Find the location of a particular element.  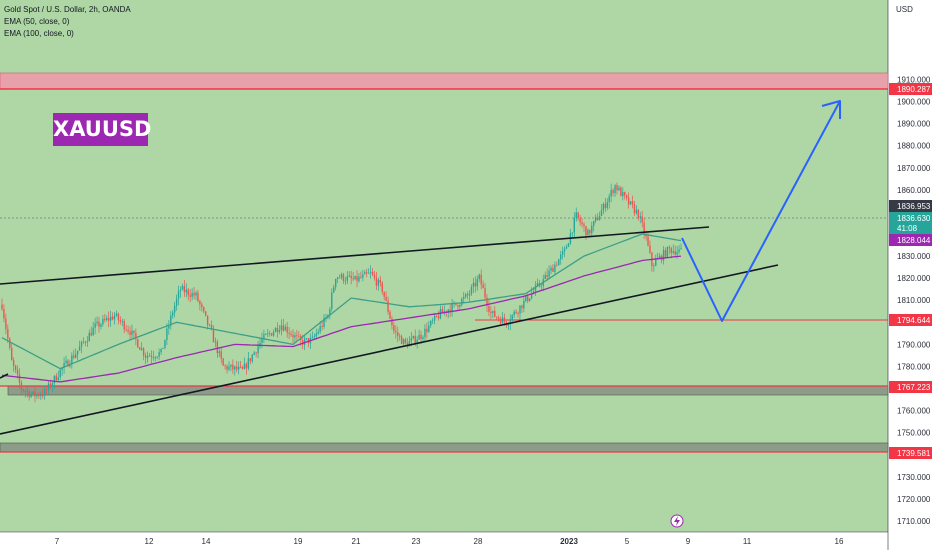

projection-path is located at coordinates (761, 211).